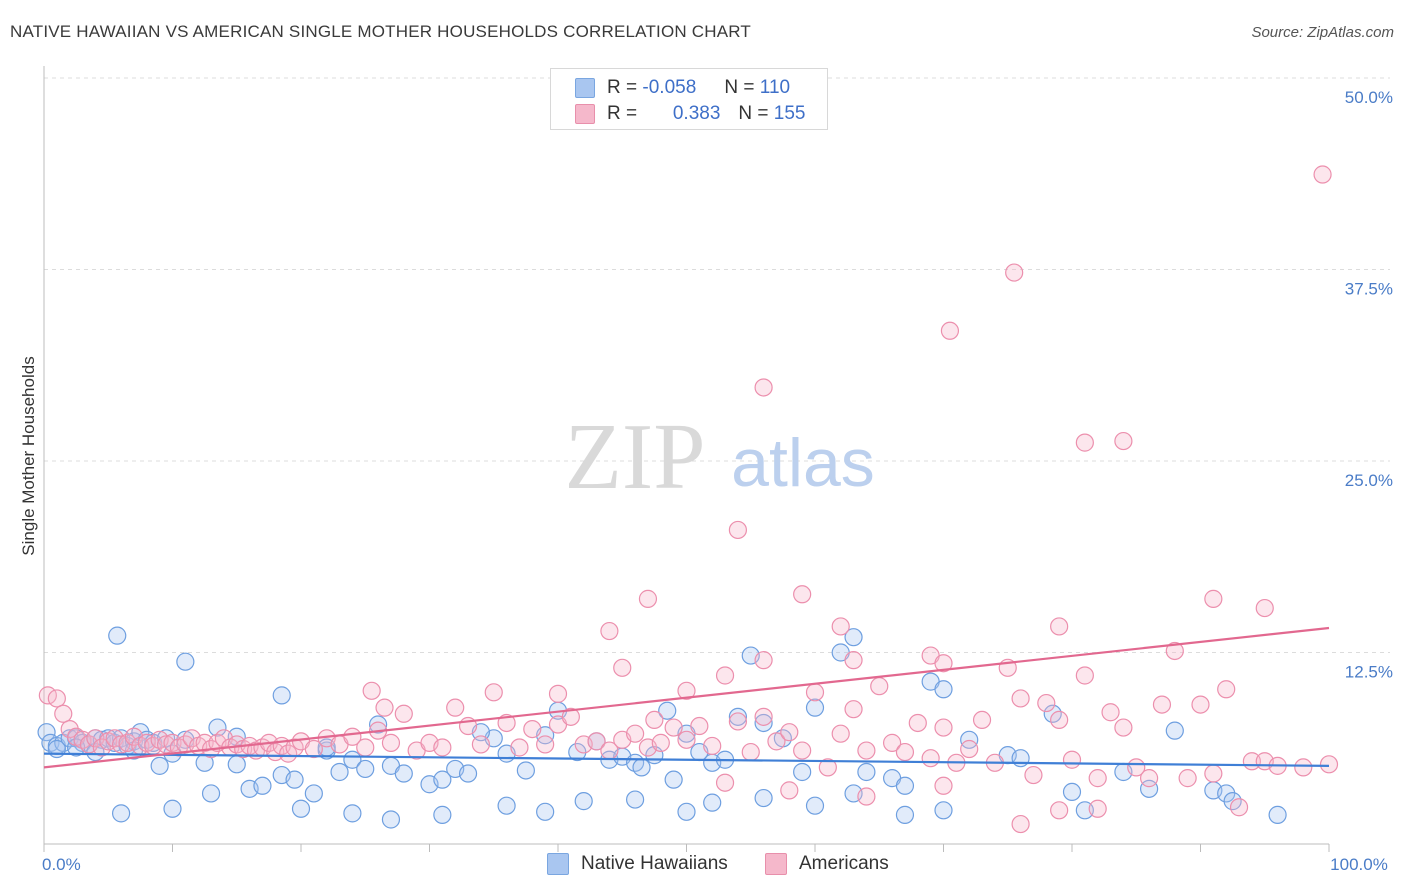 The width and height of the screenshot is (1406, 892). I want to click on trend-line-americans, so click(686, 697).